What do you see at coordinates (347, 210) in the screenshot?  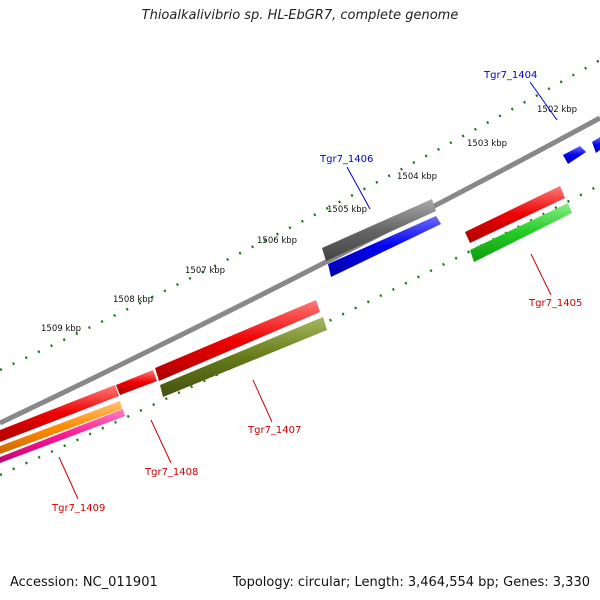 I see `scale-label-1505: 1505 kbp` at bounding box center [347, 210].